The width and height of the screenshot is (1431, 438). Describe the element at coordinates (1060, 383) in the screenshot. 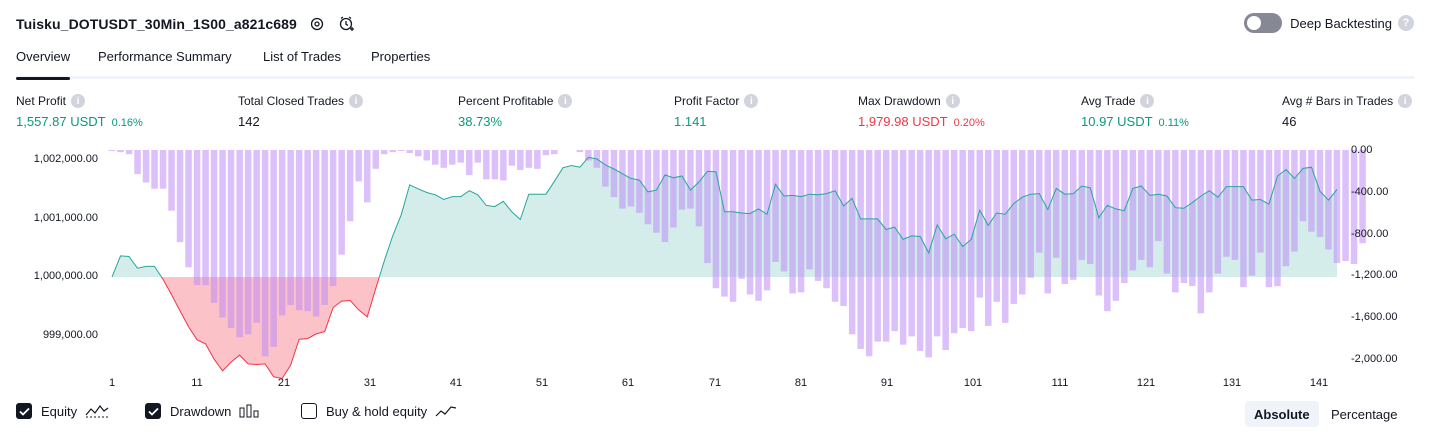

I see `x-tick: 111` at that location.